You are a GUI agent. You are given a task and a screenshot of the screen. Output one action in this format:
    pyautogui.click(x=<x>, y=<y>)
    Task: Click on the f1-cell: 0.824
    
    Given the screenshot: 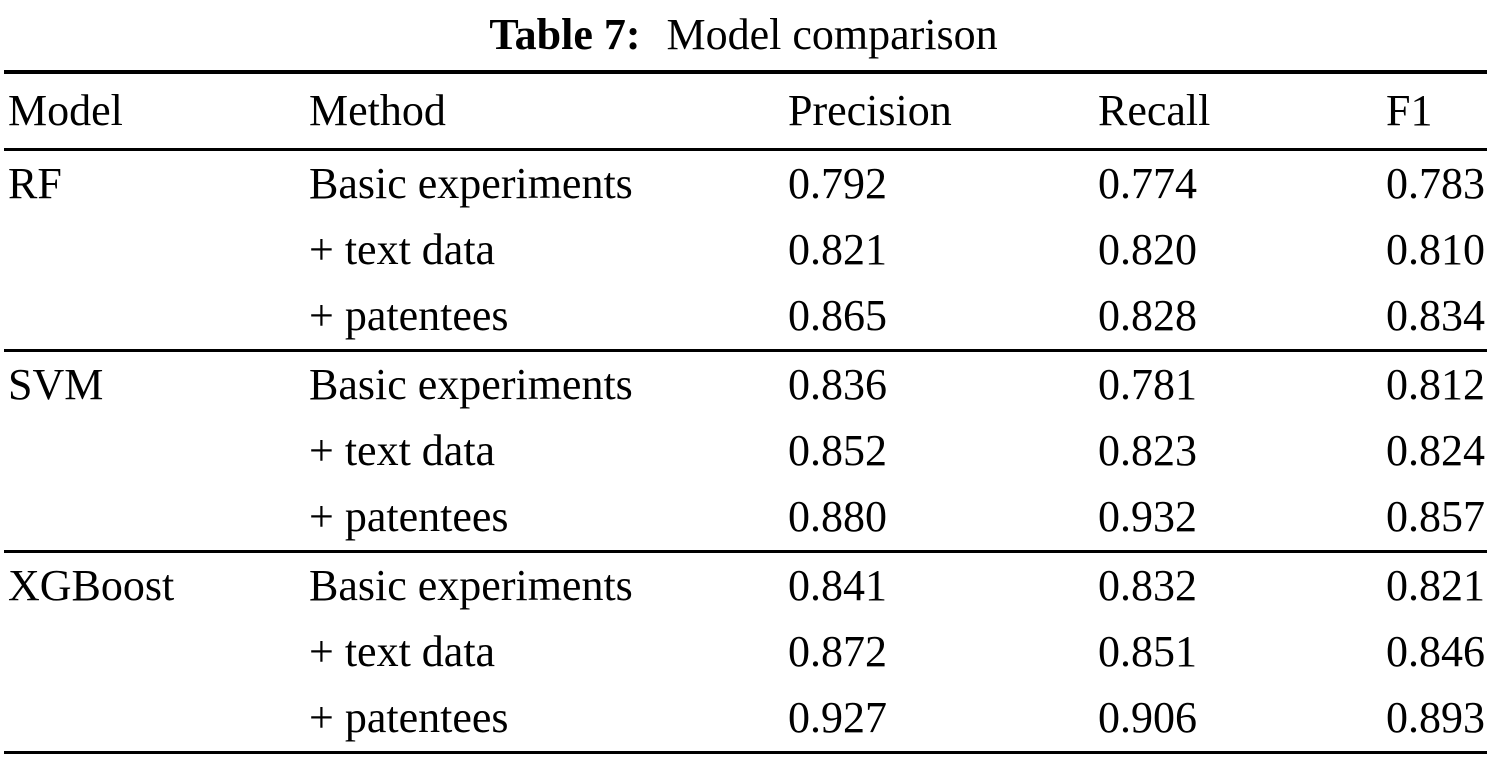 What is the action you would take?
    pyautogui.click(x=1435, y=450)
    